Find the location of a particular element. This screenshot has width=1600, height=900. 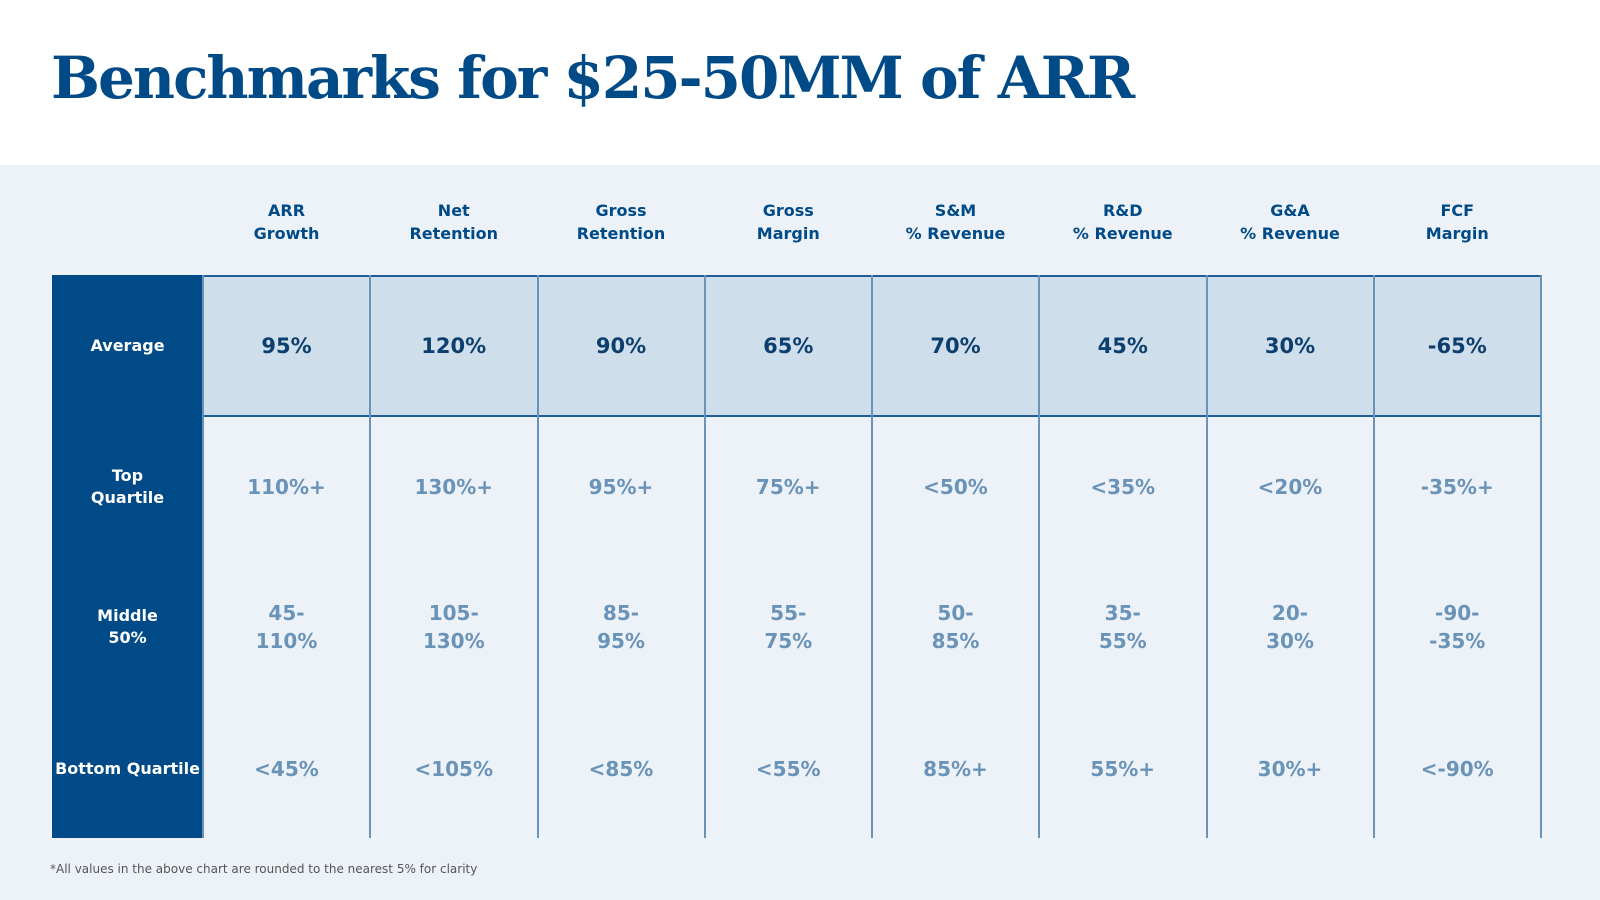

text-line: Top is located at coordinates (127, 475).